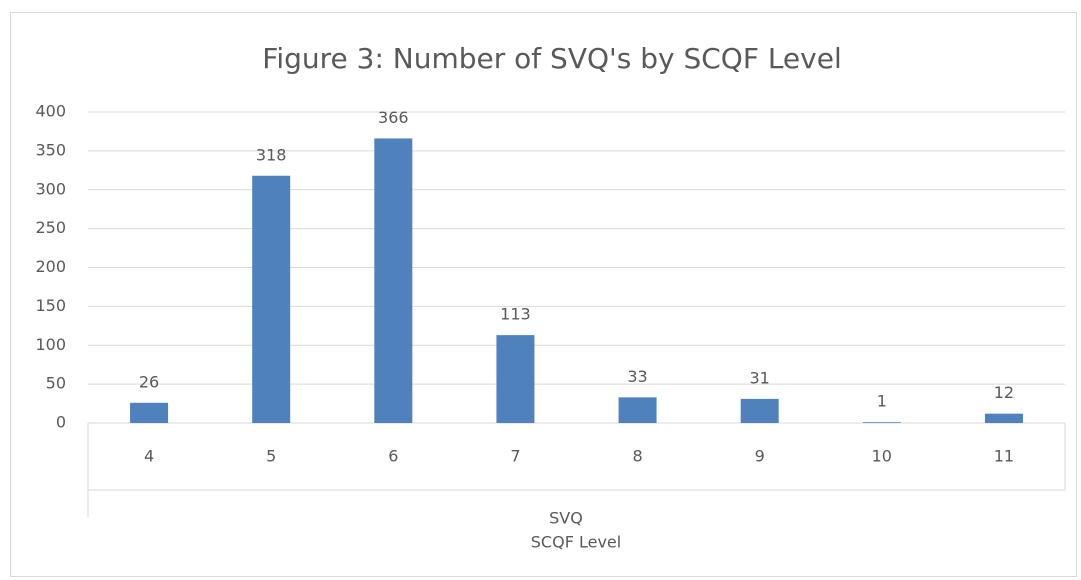  I want to click on data-label: 31, so click(760, 377).